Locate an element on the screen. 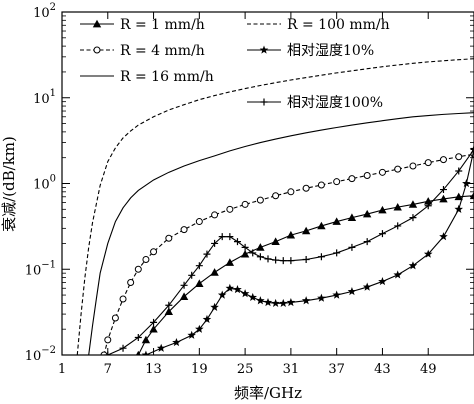  y-axis-title: 衰减/(dB/km) is located at coordinates (9, 184).